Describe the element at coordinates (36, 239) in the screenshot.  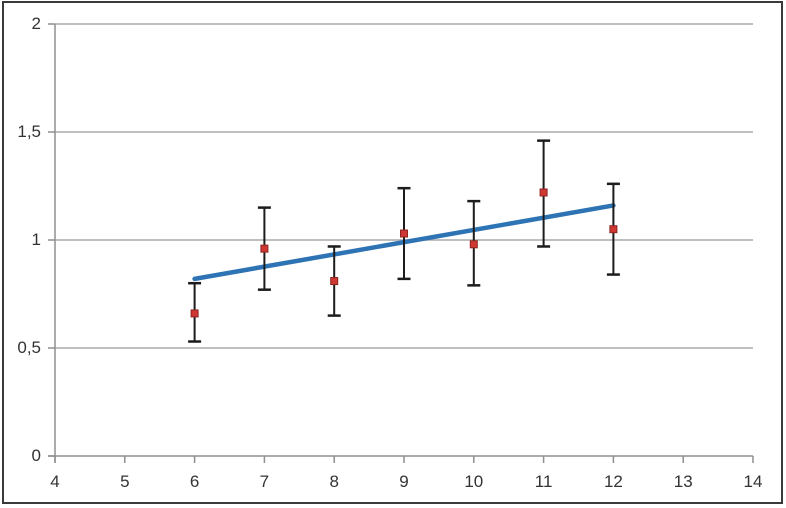
I see `y-tick-label: 1` at that location.